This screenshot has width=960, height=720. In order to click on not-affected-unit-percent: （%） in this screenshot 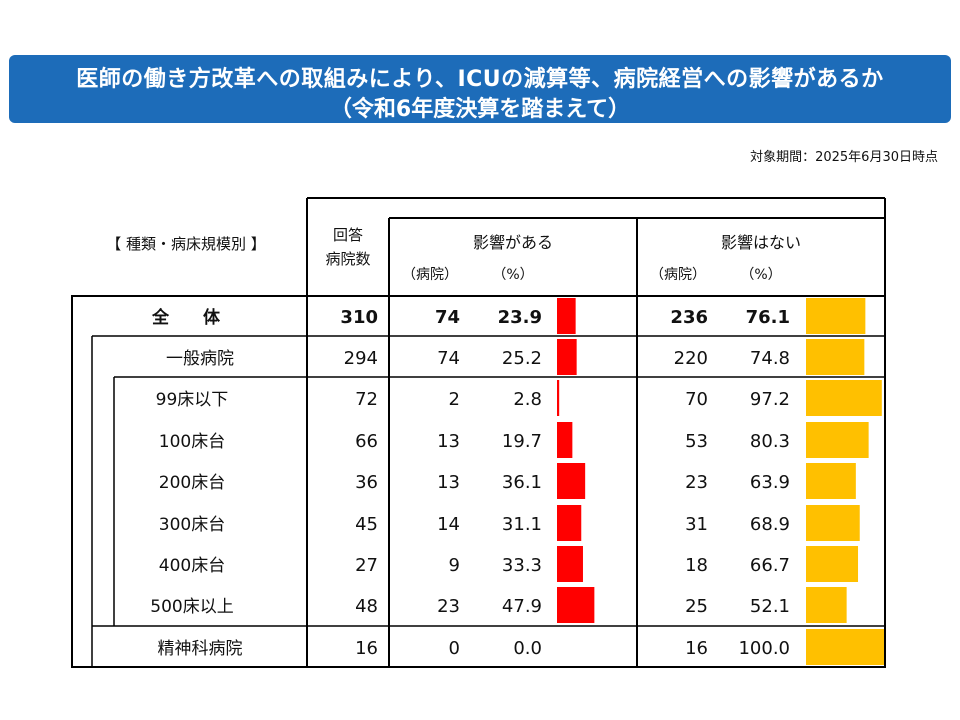, I will do `click(760, 275)`.